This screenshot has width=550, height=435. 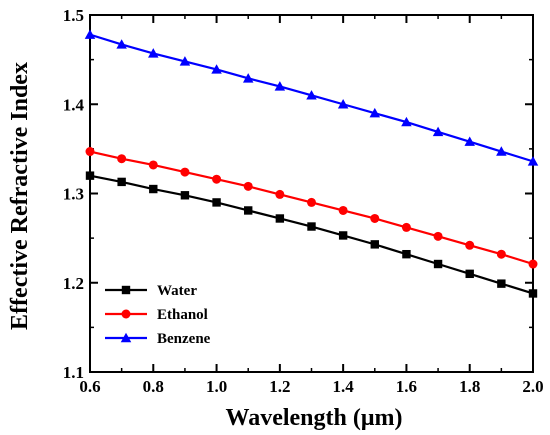 I want to click on x-tick-label: 1.8, so click(x=469, y=386).